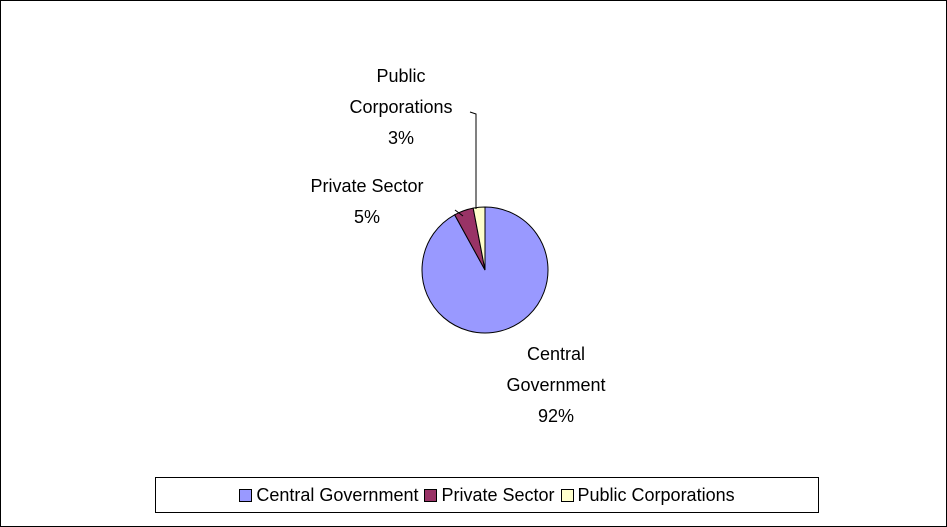  Describe the element at coordinates (401, 138) in the screenshot. I see `data-label-pct-public-corporations: 3%` at that location.